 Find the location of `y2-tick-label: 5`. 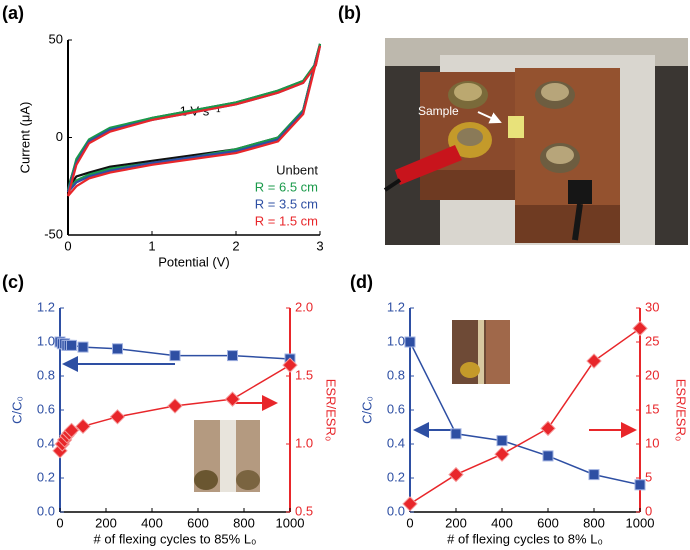

y2-tick-label: 5 is located at coordinates (648, 476).